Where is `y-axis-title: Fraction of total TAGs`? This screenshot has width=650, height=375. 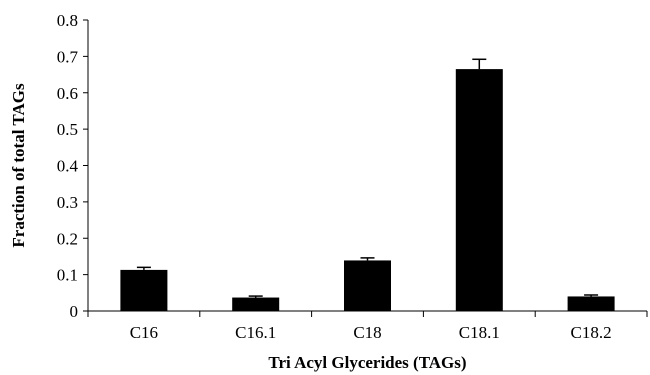 y-axis-title: Fraction of total TAGs is located at coordinates (18, 165).